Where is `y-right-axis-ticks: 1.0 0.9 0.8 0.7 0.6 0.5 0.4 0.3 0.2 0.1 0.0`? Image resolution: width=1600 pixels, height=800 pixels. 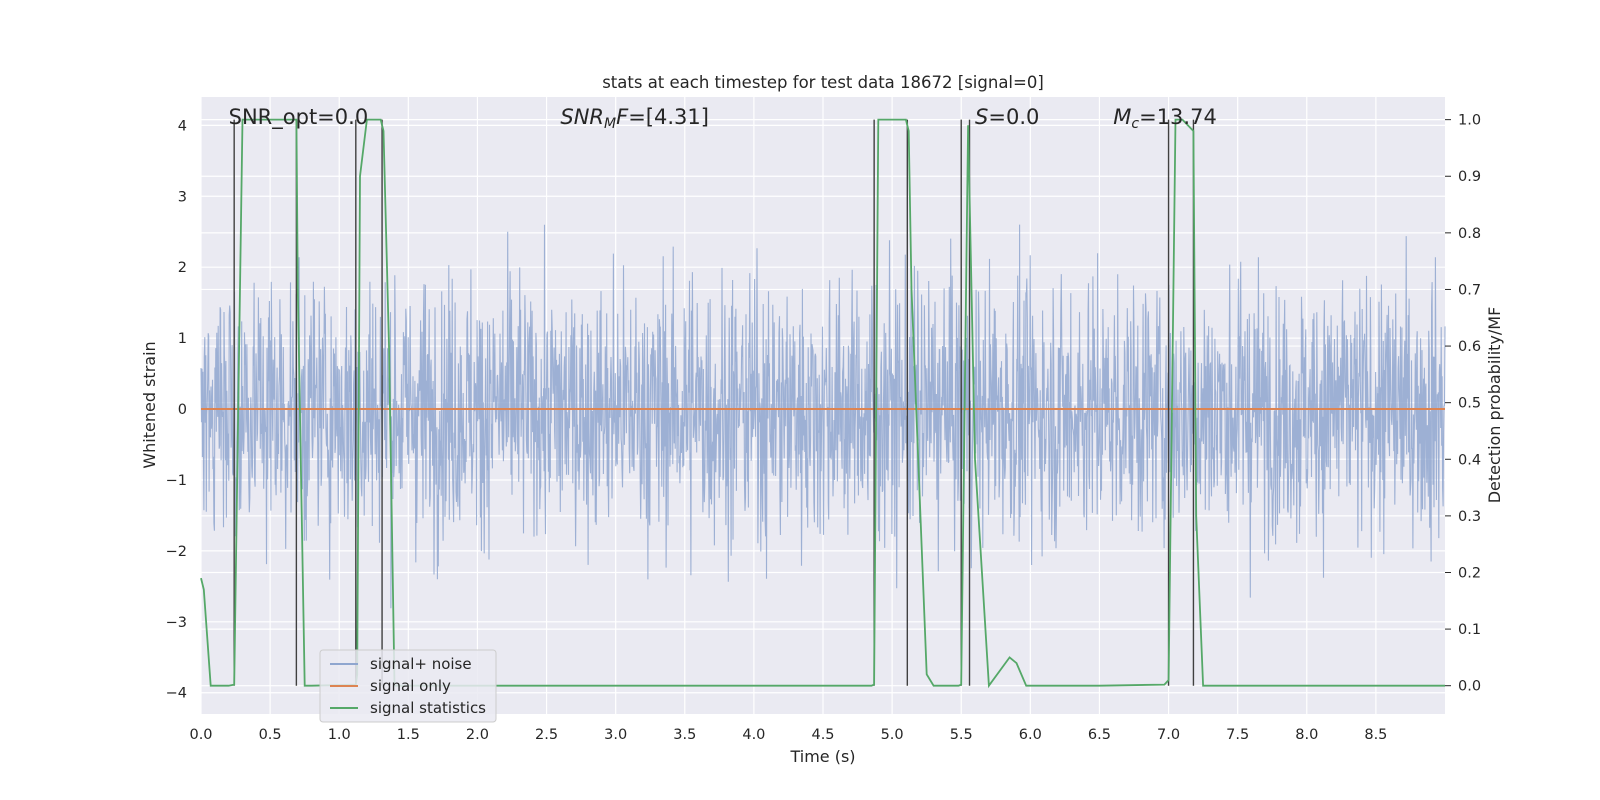
y-right-axis-ticks: 1.0 0.9 0.8 0.7 0.6 0.5 0.4 0.3 0.2 0.1 0.0 is located at coordinates (1463, 404).